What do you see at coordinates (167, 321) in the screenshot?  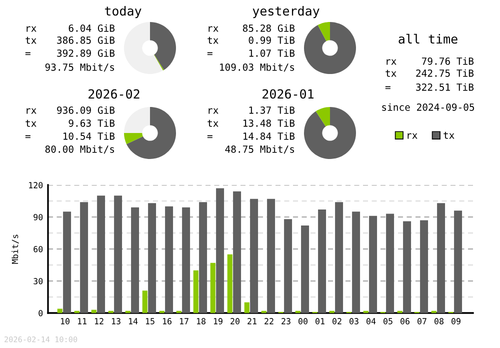 I see `x-tick-label: 16` at bounding box center [167, 321].